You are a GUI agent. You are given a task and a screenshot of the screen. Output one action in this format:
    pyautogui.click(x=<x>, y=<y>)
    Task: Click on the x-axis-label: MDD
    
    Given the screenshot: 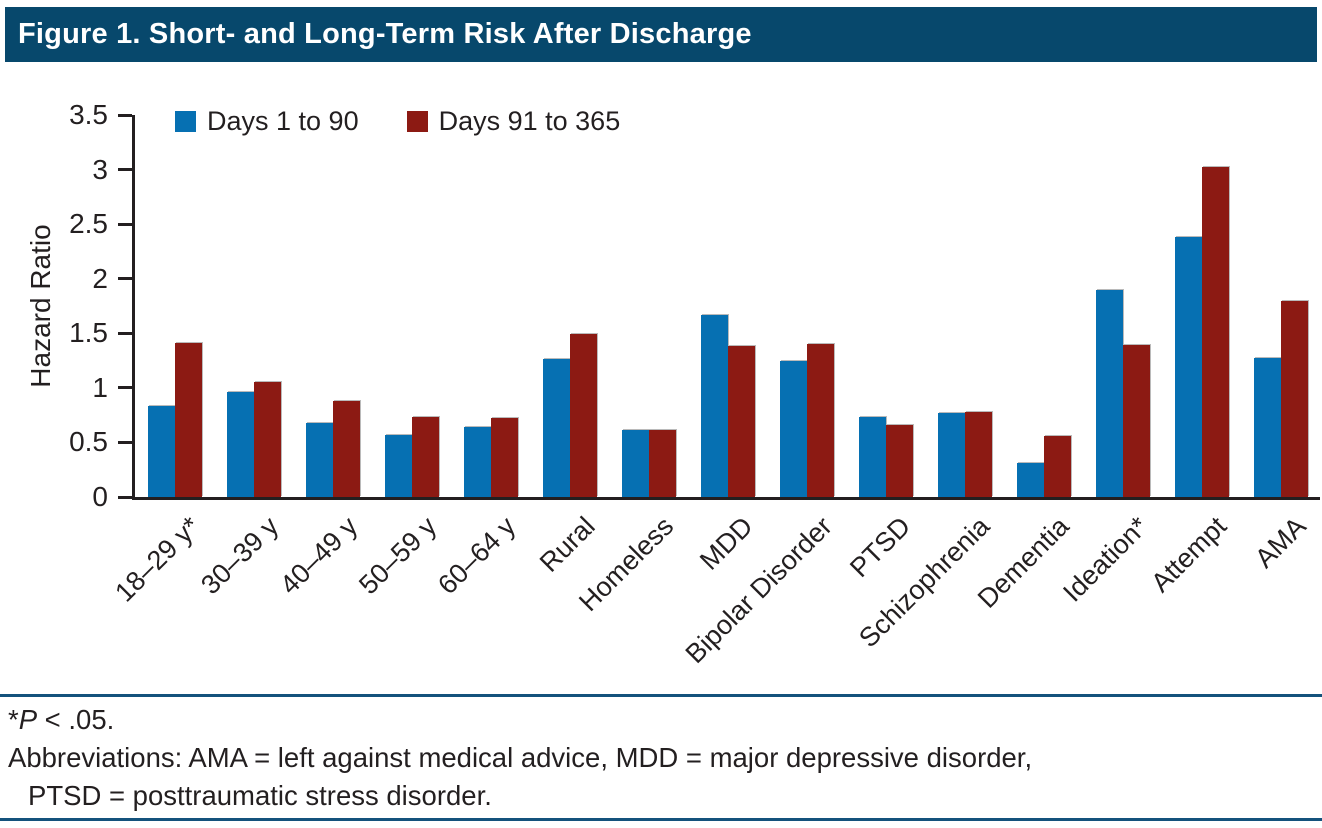 What is the action you would take?
    pyautogui.click(x=726, y=543)
    